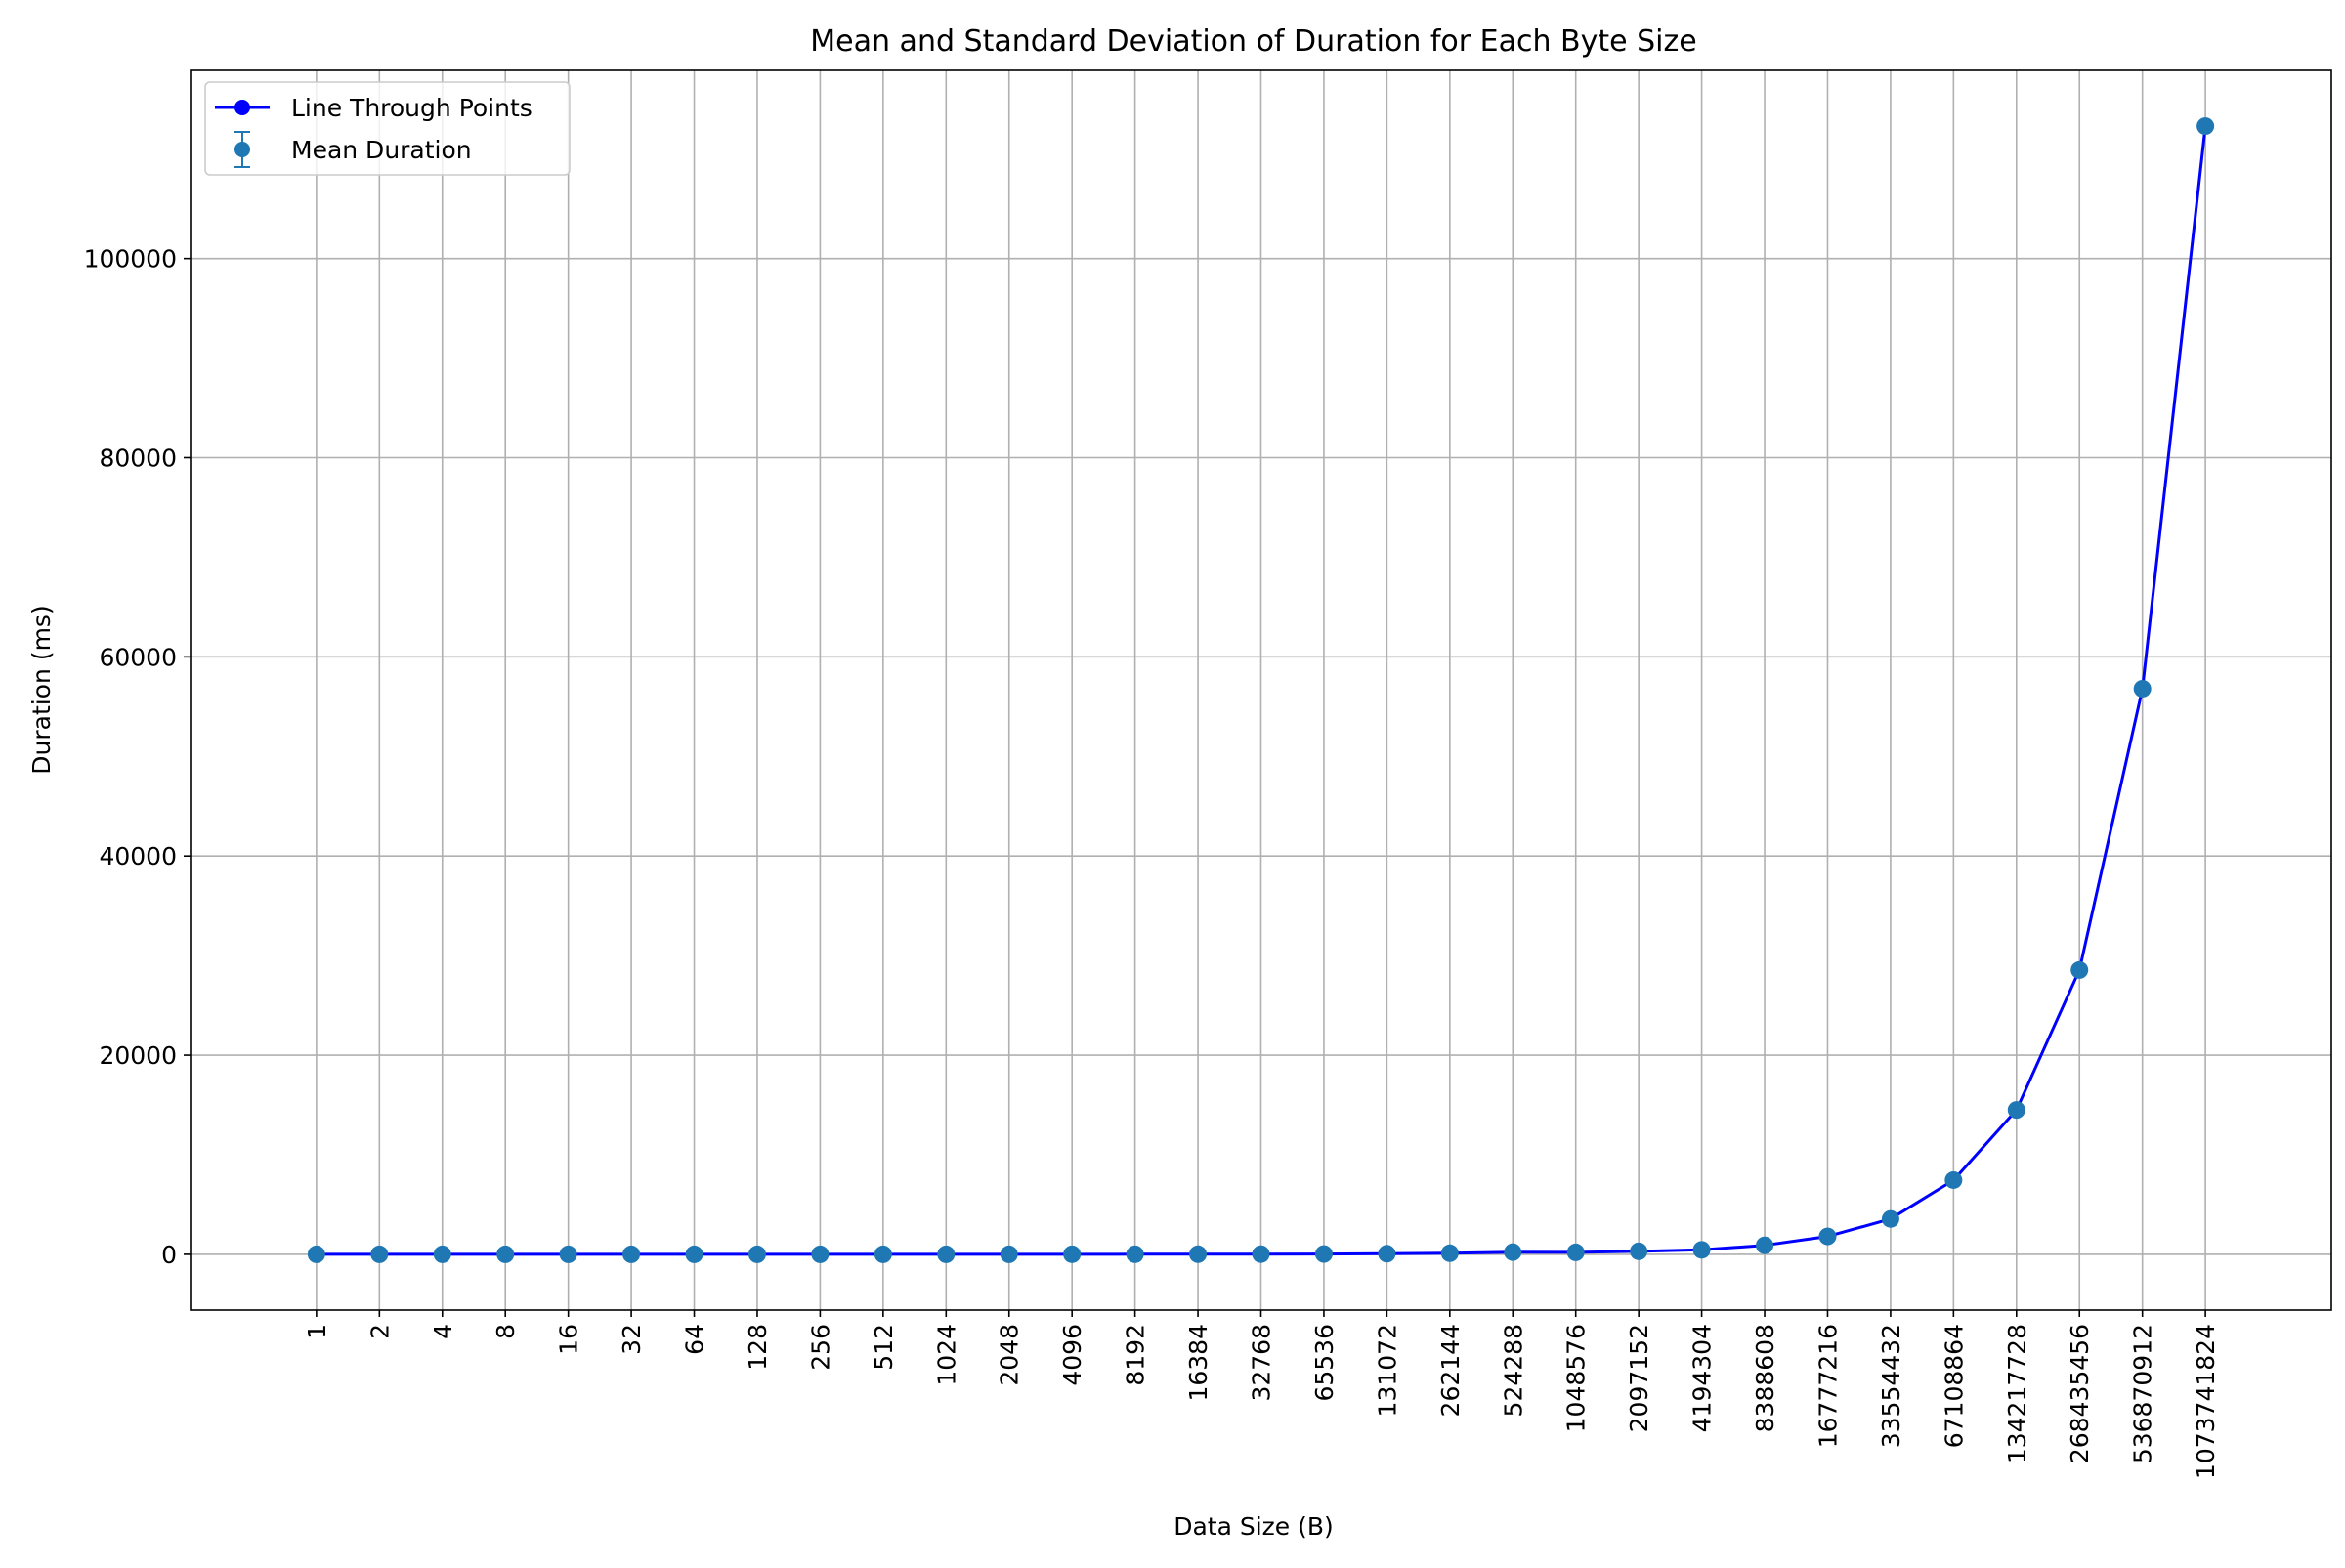  I want to click on x-tick-label: 1, so click(317, 1331).